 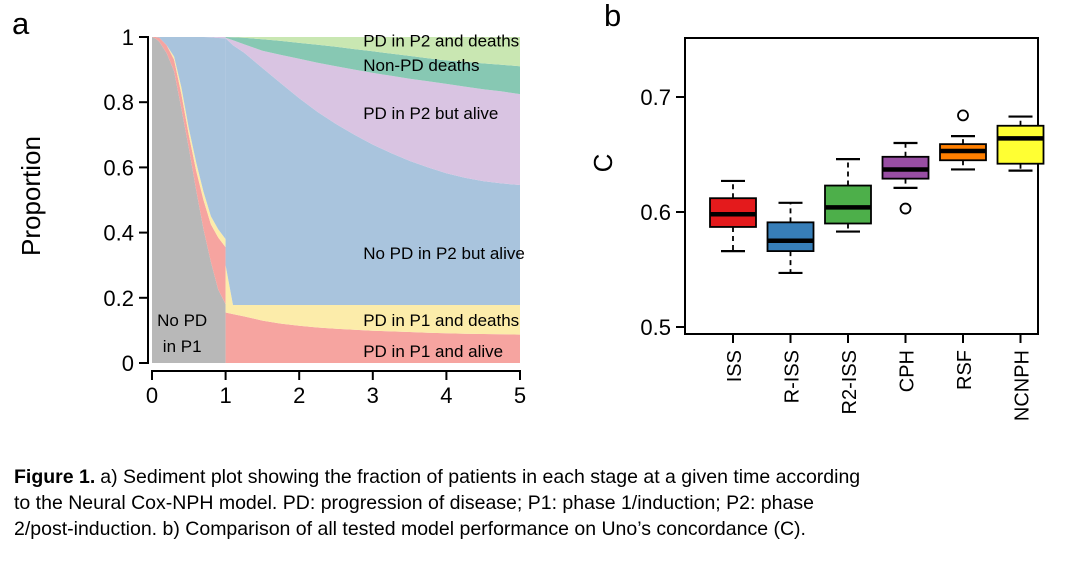 What do you see at coordinates (965, 370) in the screenshot?
I see `panel-b-x-tick-label: RSF` at bounding box center [965, 370].